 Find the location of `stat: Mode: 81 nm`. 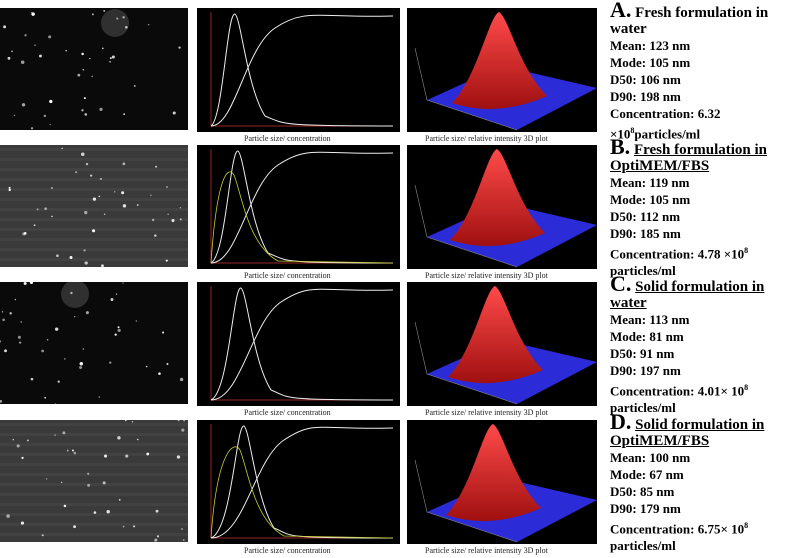

stat: Mode: 81 nm is located at coordinates (647, 336).